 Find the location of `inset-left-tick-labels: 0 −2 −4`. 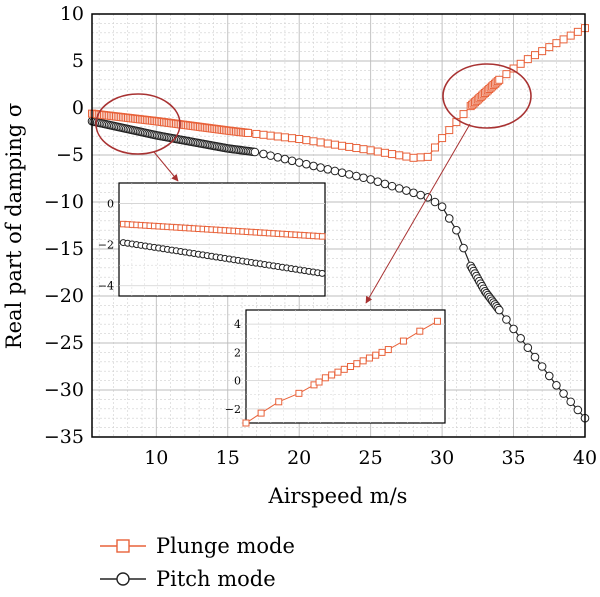

inset-left-tick-labels: 0 −2 −4 is located at coordinates (106, 245).